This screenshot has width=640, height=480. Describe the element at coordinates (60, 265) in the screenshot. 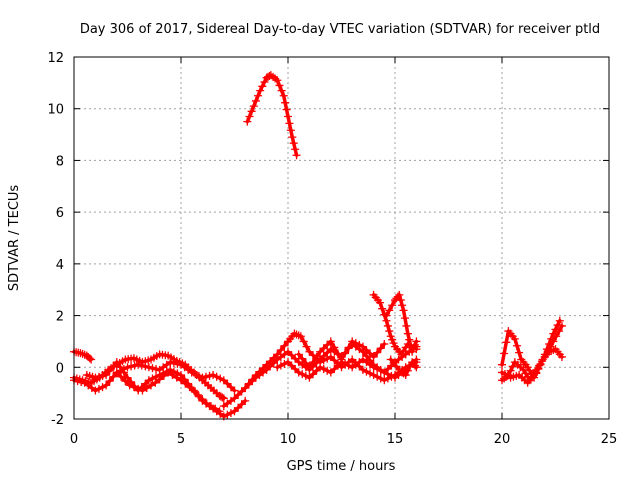

I see `y-tick-label: 4` at that location.